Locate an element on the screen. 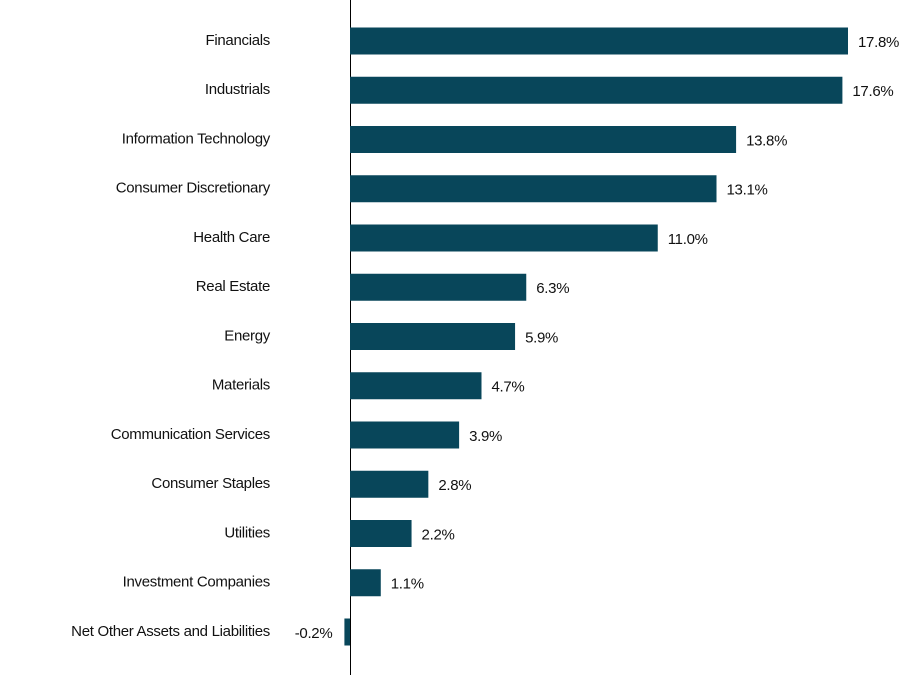 The width and height of the screenshot is (910, 680). category-label: Consumer Discretionary is located at coordinates (193, 188).